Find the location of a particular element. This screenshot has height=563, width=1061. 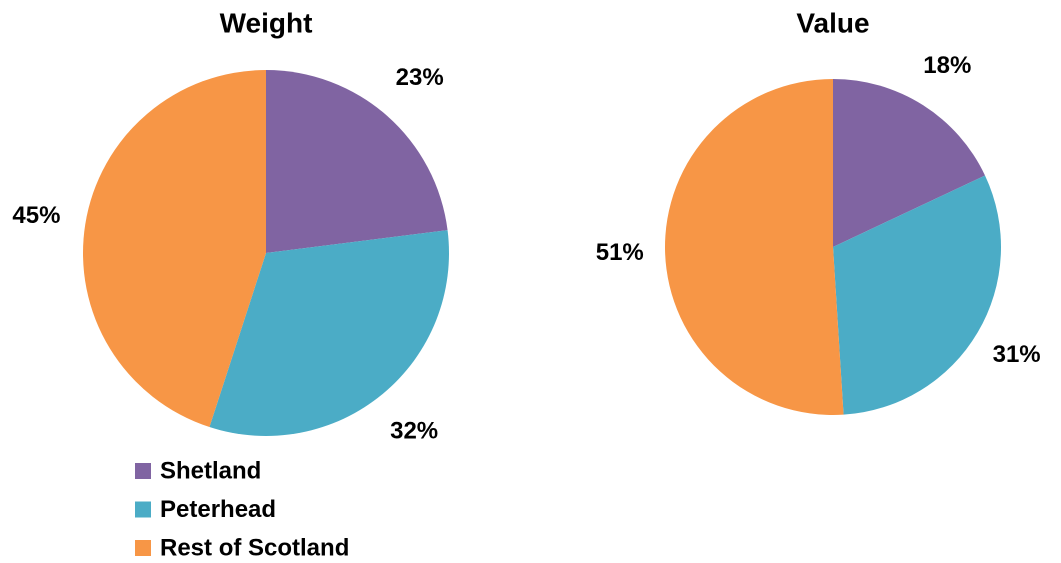

chart-title: Weight is located at coordinates (266, 22).